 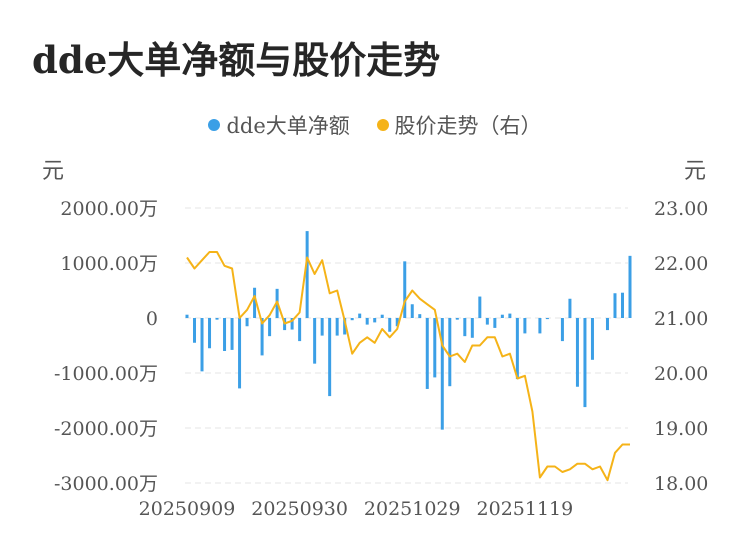 I want to click on chart-title: dde大单净额与股价走势, so click(x=236, y=60).